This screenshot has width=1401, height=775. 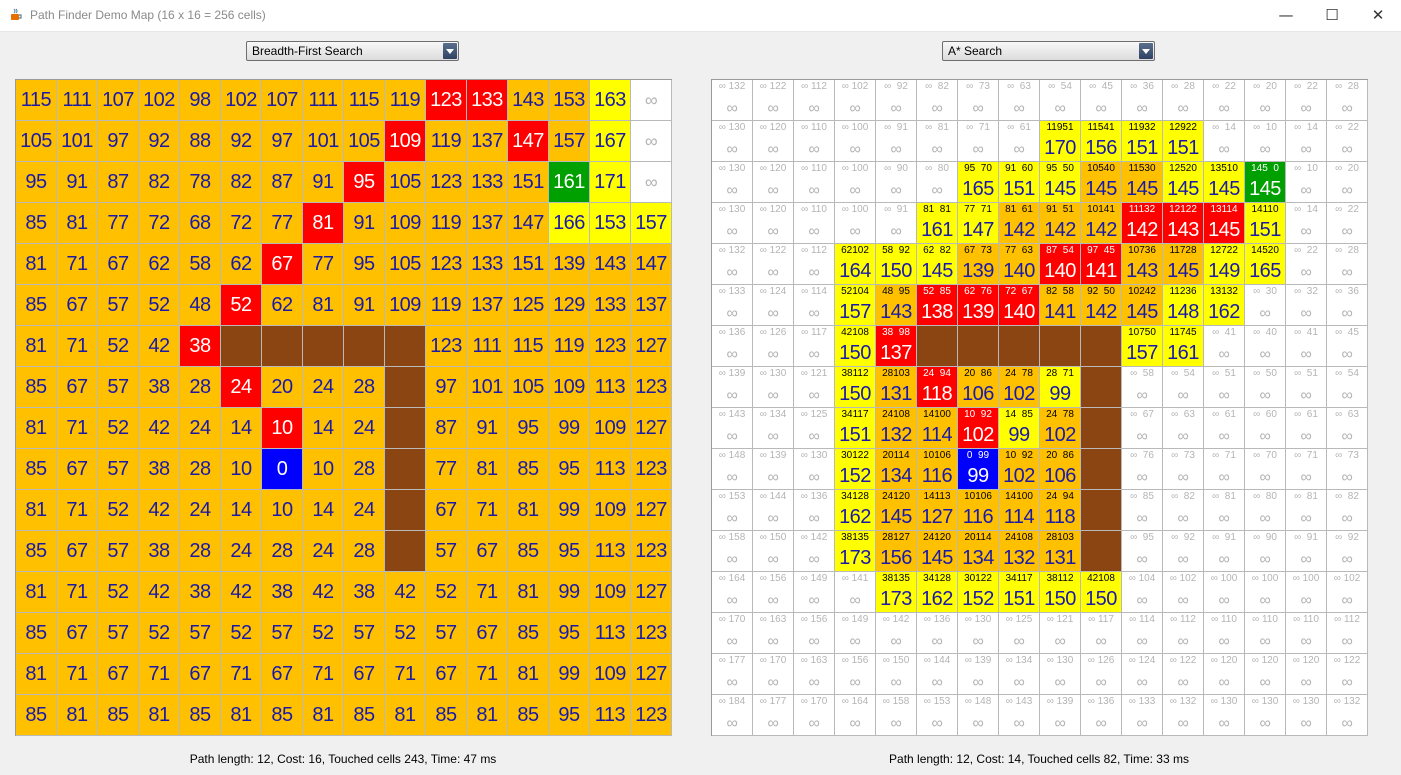 What do you see at coordinates (896, 633) in the screenshot?
I see `astar-cell-unvisited: ∞ 142 ∞` at bounding box center [896, 633].